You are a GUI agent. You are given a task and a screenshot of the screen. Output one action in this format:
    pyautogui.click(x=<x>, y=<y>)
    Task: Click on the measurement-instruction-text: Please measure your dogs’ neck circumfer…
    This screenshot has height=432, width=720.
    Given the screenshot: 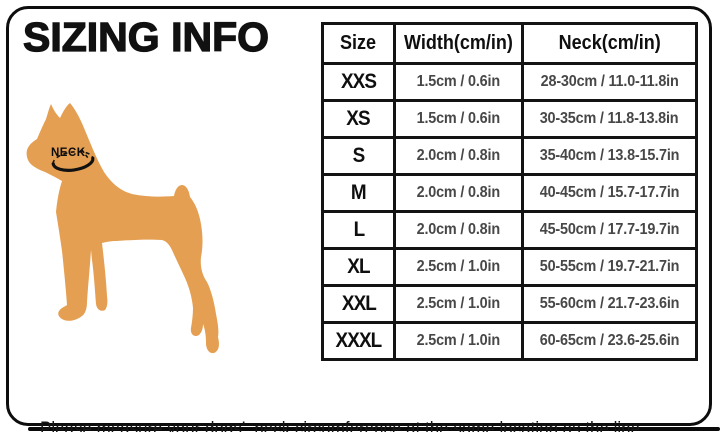 What is the action you would take?
    pyautogui.click(x=342, y=425)
    